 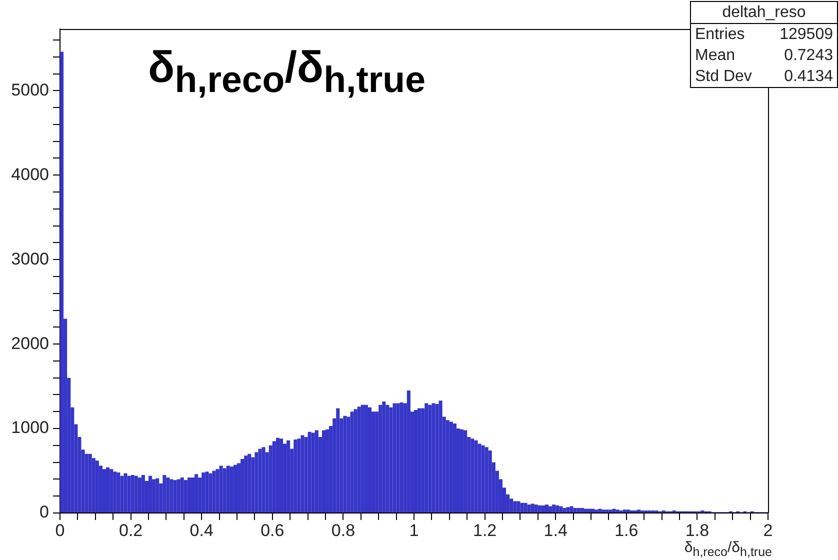 I want to click on text: Mean 0.7243, so click(x=764, y=55).